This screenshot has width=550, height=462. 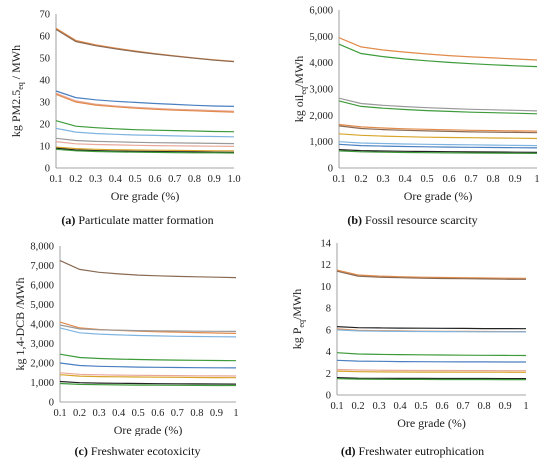 I want to click on chart3-y-tick-label: 2, so click(x=328, y=374).